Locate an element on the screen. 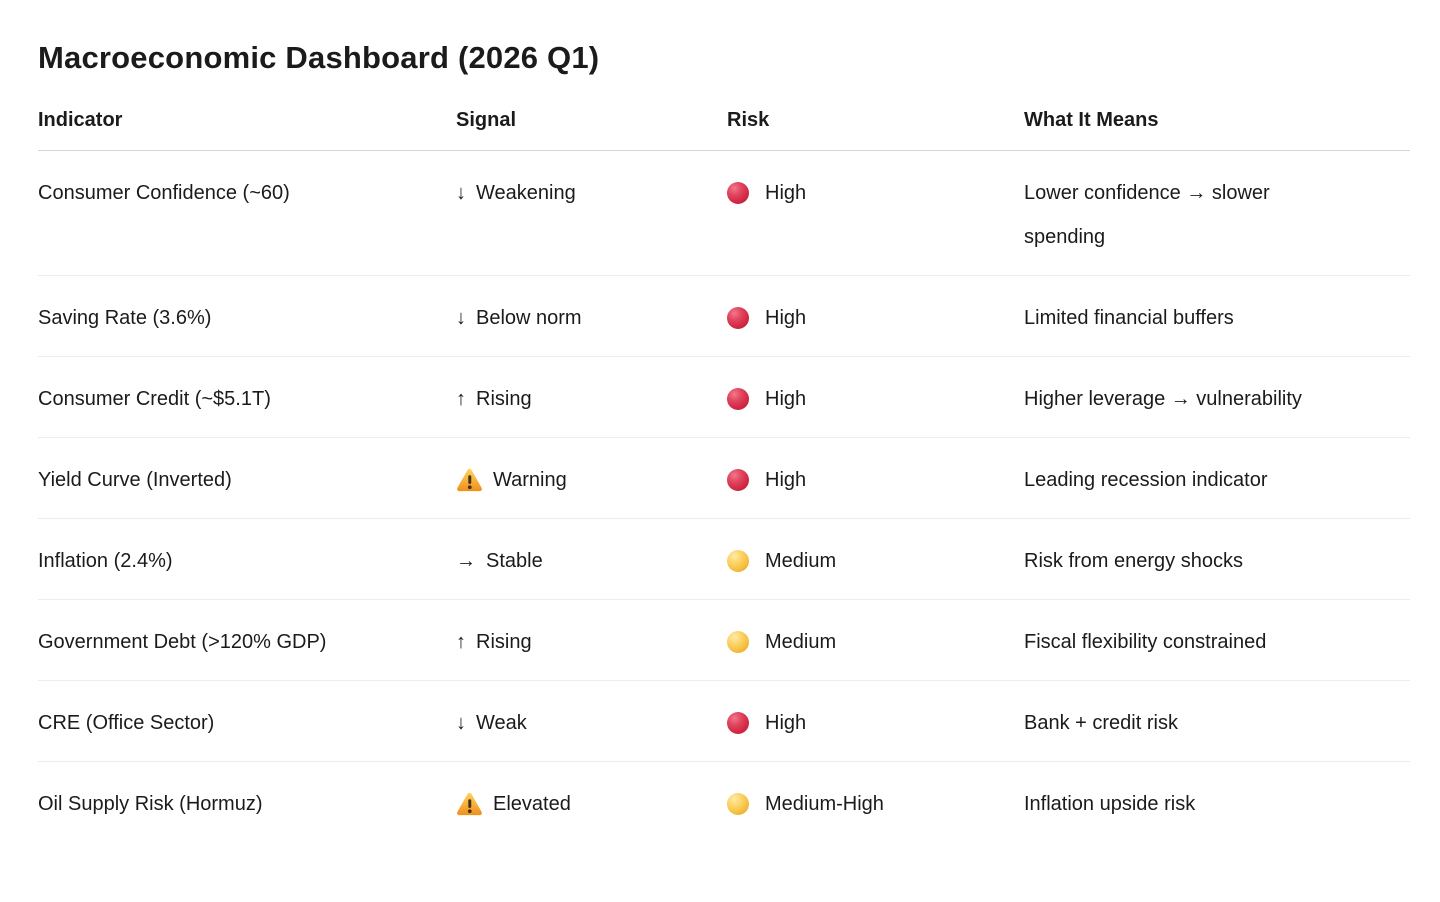 This screenshot has width=1440, height=902. signal-cell: ↓ Below norm is located at coordinates (591, 318).